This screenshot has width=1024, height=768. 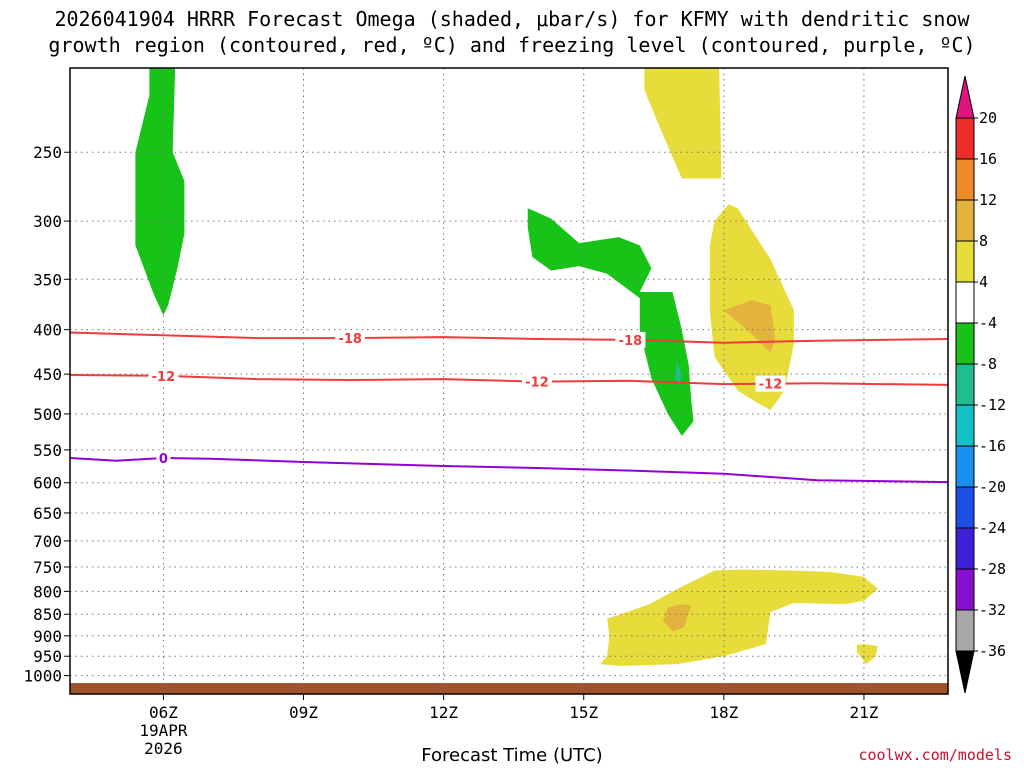 What do you see at coordinates (47, 567) in the screenshot?
I see `y-tick-label: 750` at bounding box center [47, 567].